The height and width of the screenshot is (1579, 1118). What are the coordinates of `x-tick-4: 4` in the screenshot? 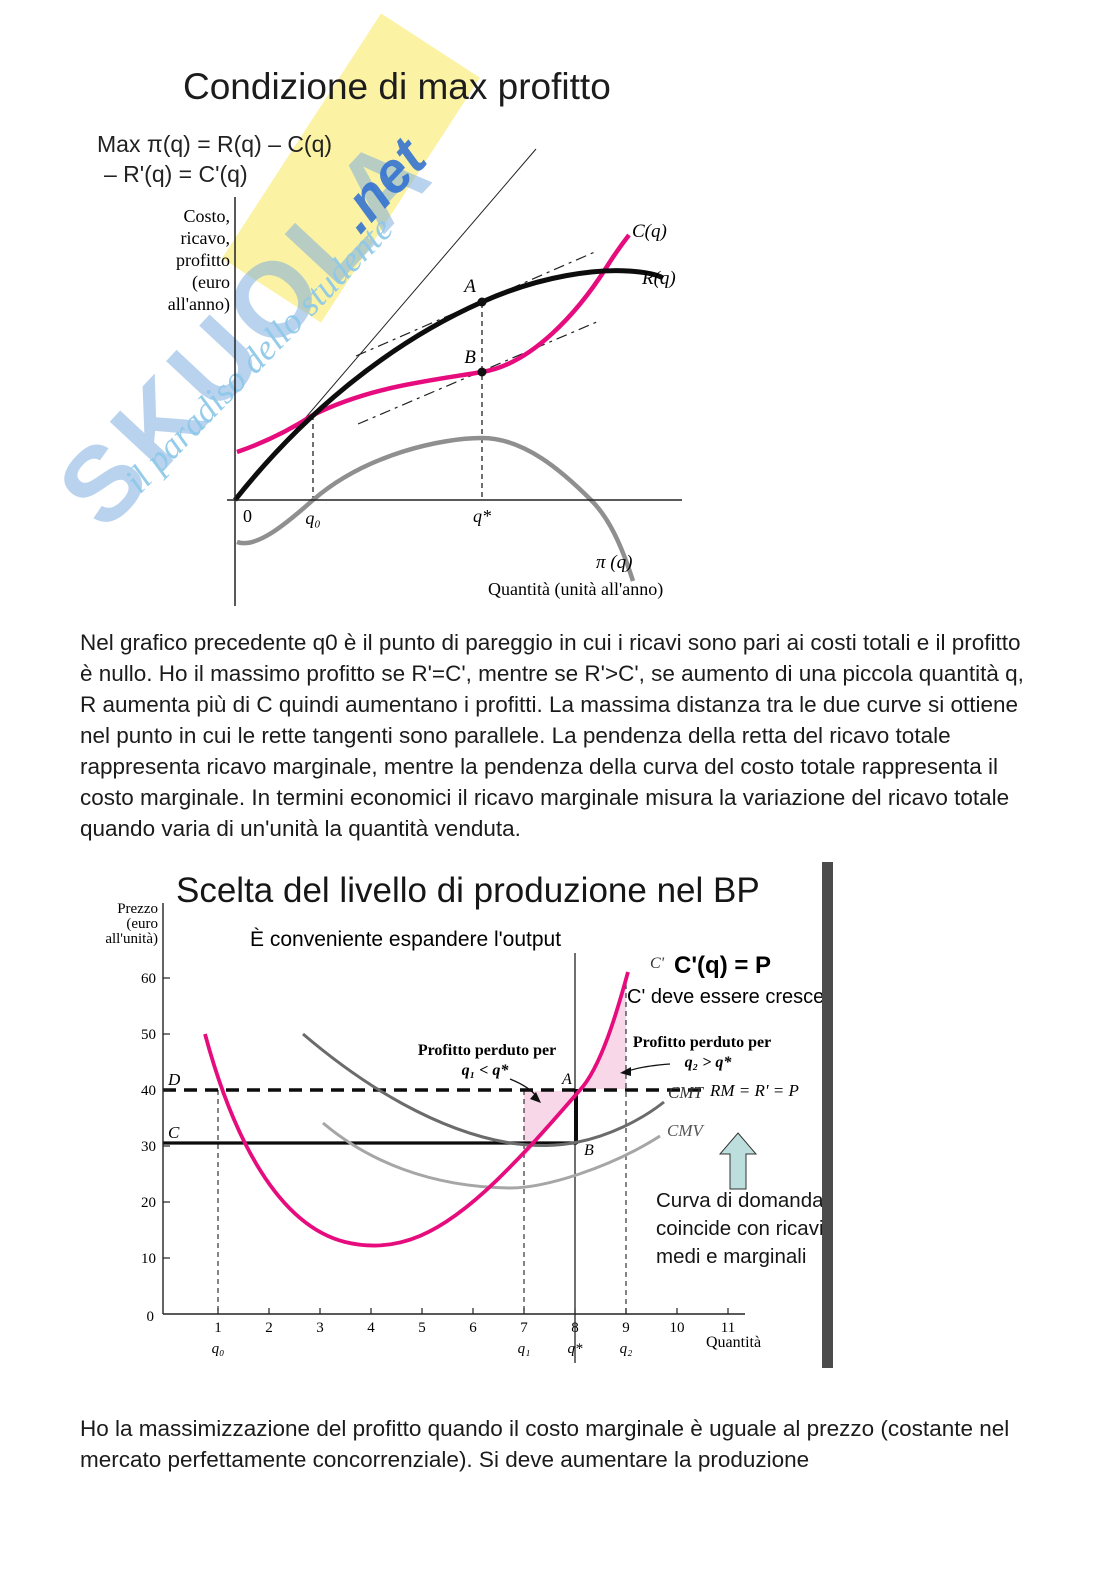 It's located at (371, 1328).